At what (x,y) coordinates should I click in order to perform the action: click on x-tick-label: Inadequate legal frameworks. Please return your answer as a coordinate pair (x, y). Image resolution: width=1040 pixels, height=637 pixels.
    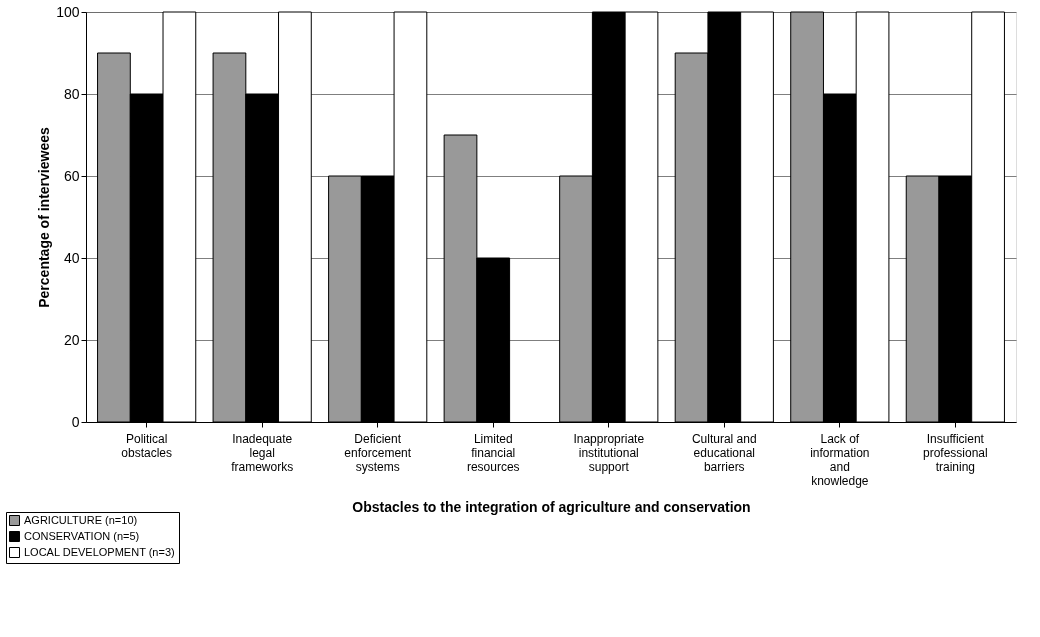
    Looking at the image, I should click on (262, 452).